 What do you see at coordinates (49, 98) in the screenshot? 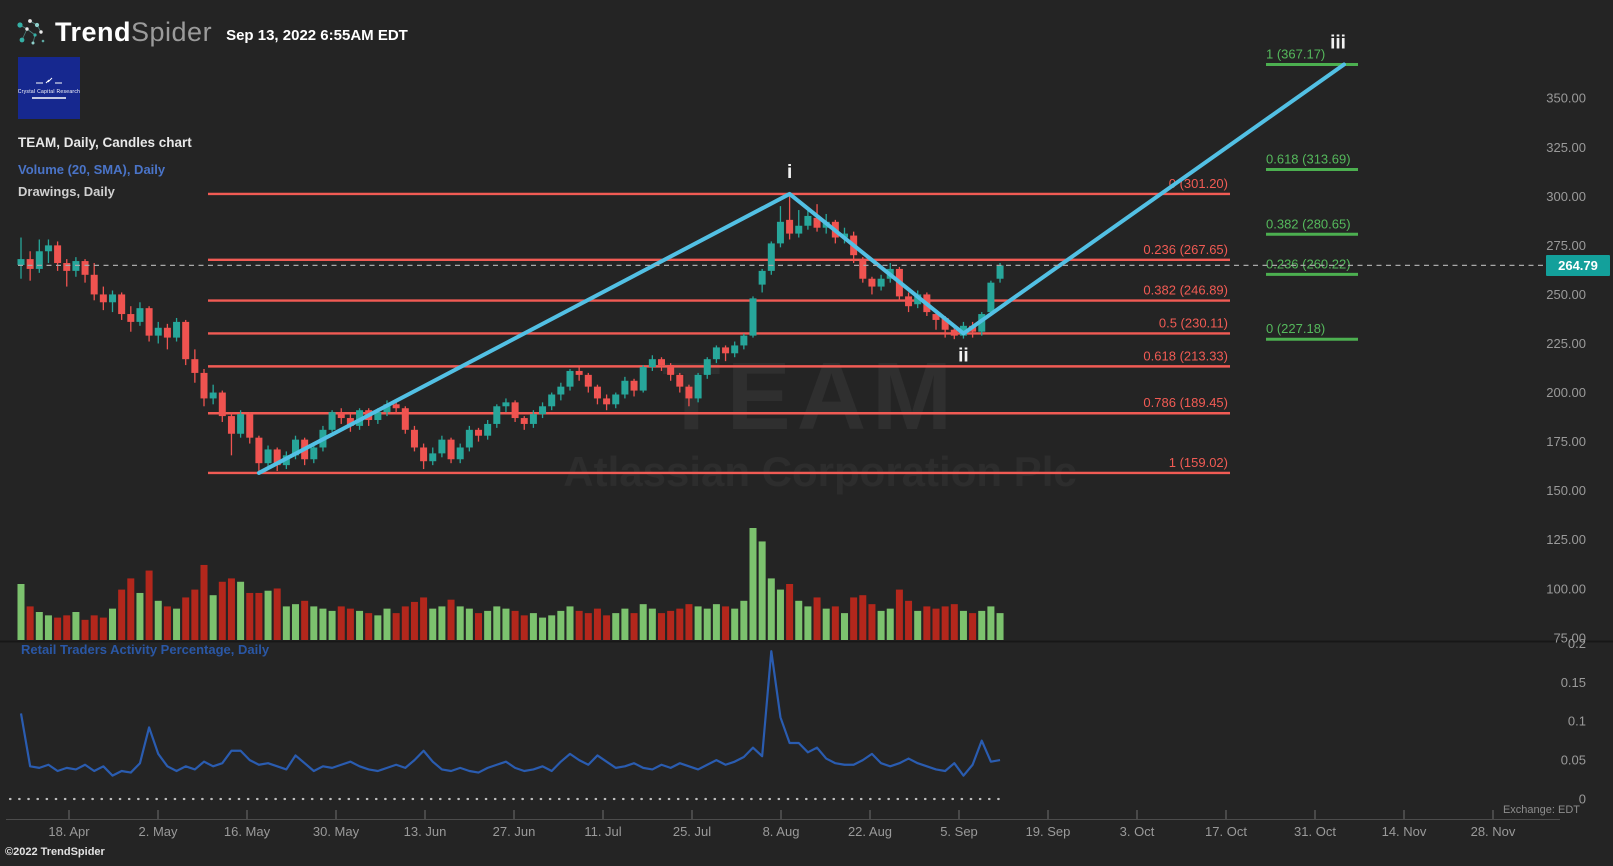
I see `user-logo-bar` at bounding box center [49, 98].